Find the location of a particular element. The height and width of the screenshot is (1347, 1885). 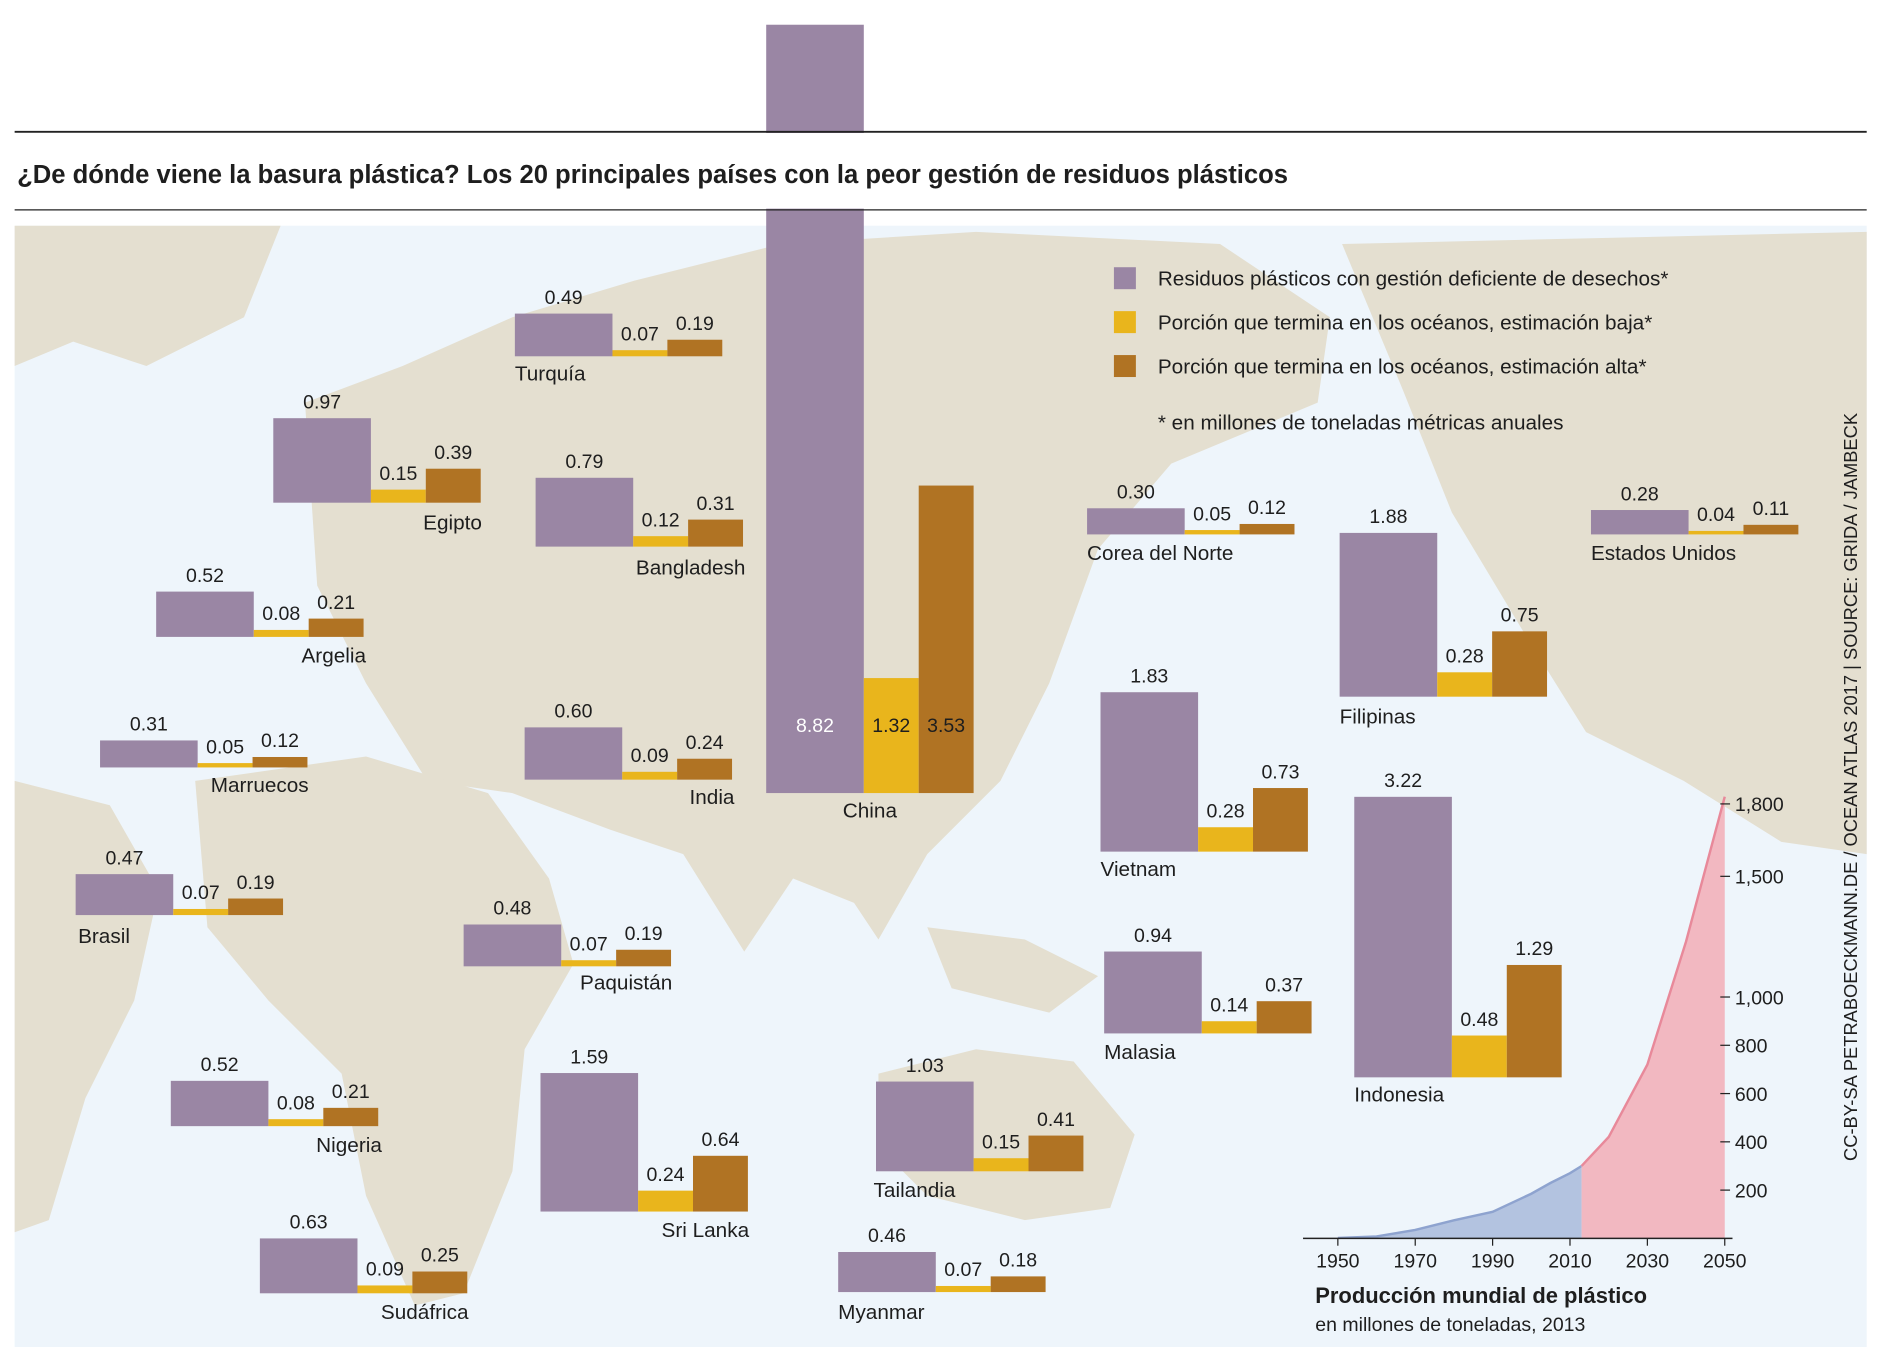

value-label: 0.15 is located at coordinates (398, 474).